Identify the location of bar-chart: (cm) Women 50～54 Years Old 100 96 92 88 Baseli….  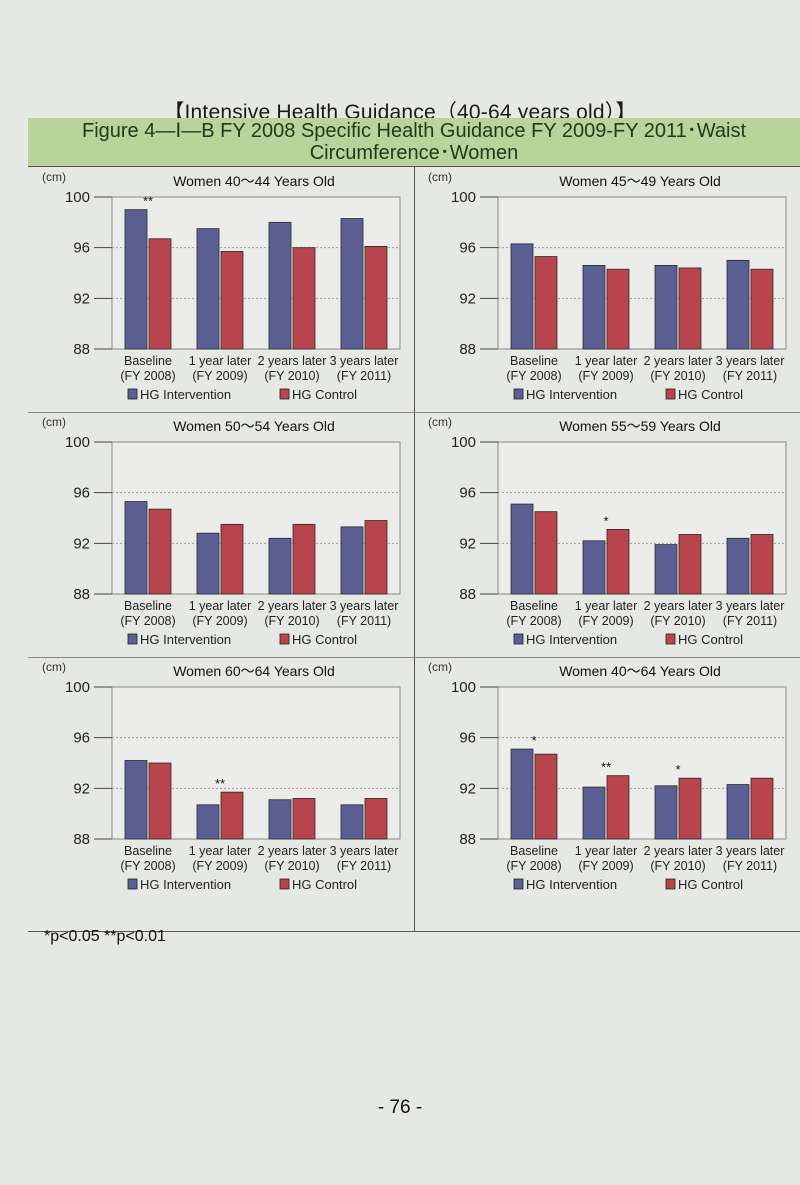
(221, 531).